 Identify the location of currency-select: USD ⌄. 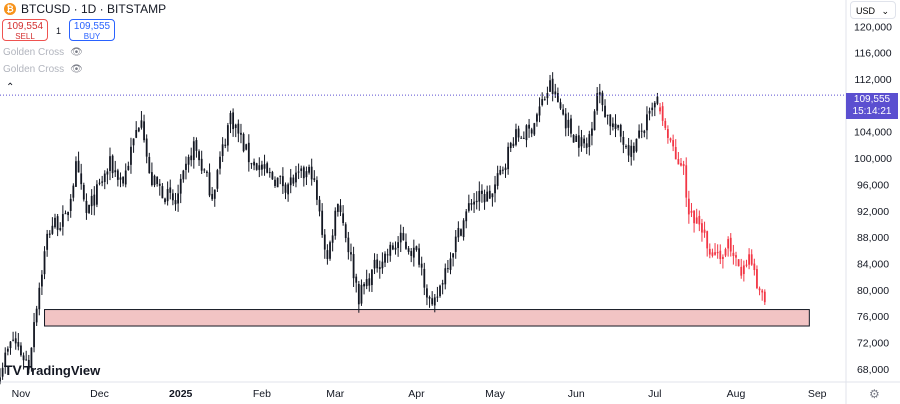
(873, 10).